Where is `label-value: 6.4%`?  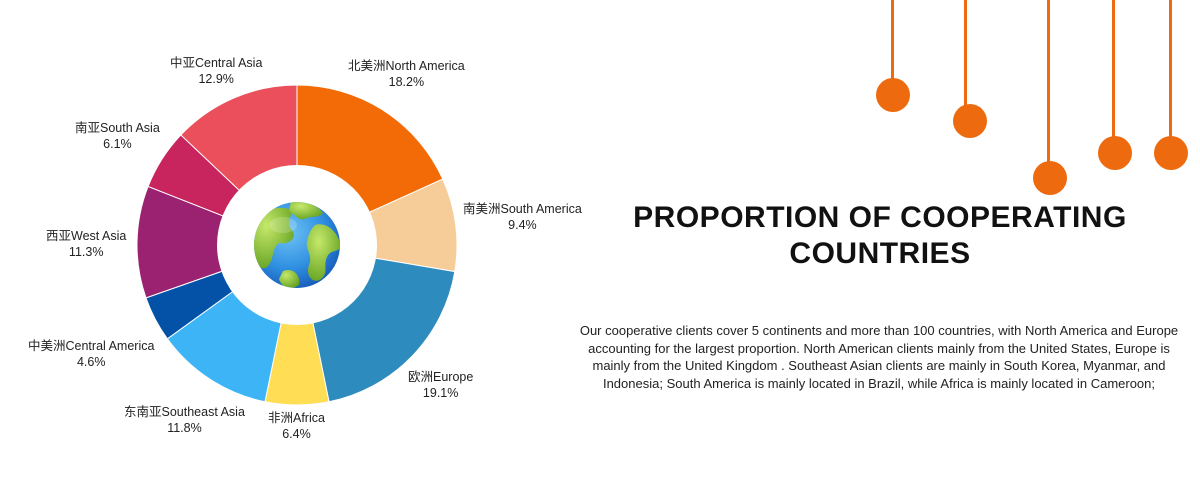
label-value: 6.4% is located at coordinates (296, 434).